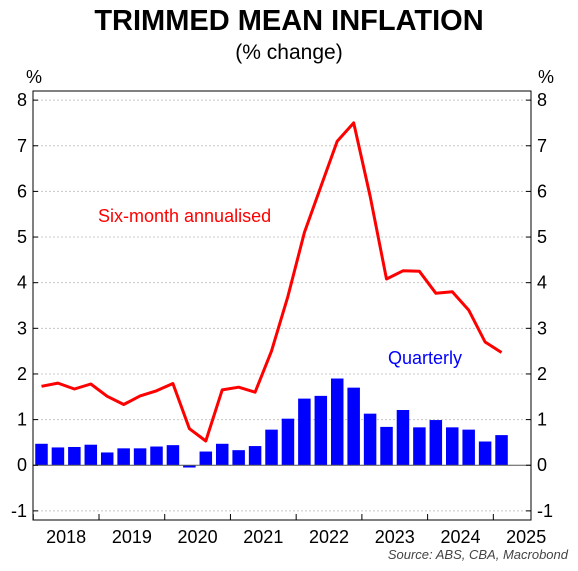  What do you see at coordinates (542, 374) in the screenshot?
I see `y-tick-right: 2` at bounding box center [542, 374].